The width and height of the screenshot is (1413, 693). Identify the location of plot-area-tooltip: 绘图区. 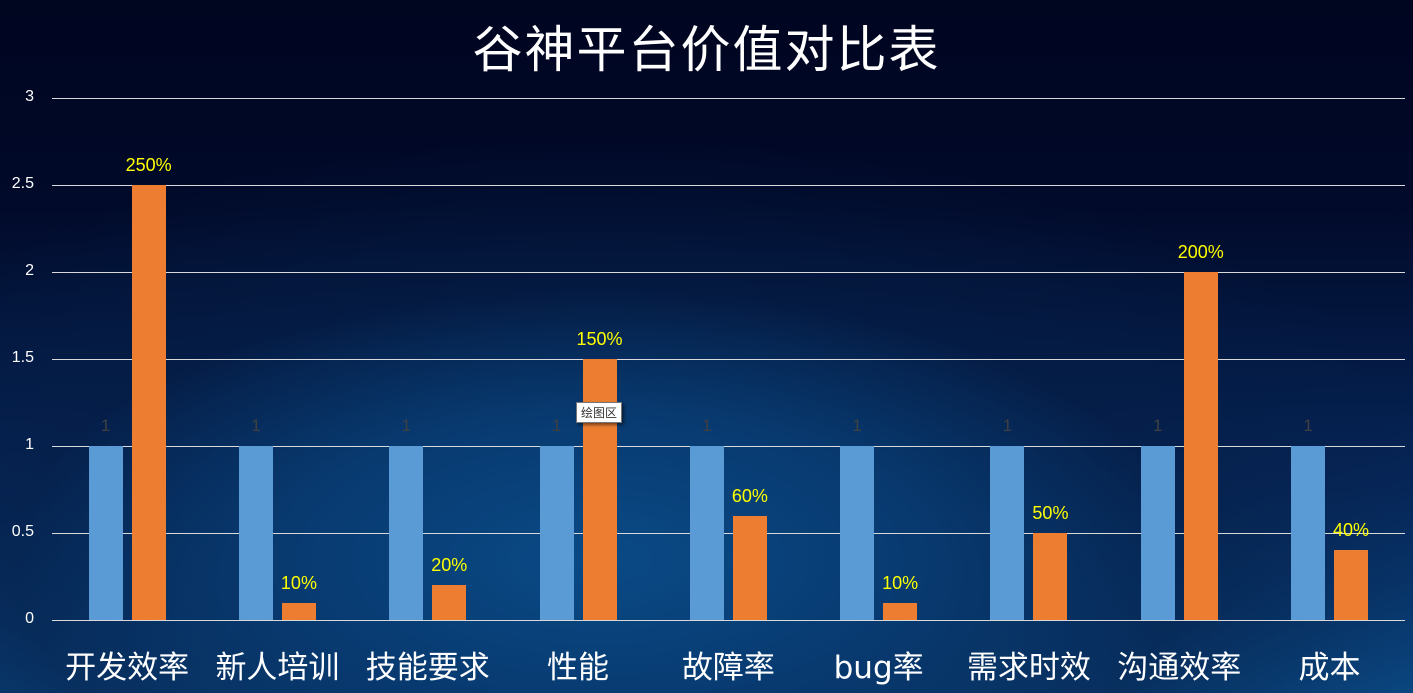
(599, 412).